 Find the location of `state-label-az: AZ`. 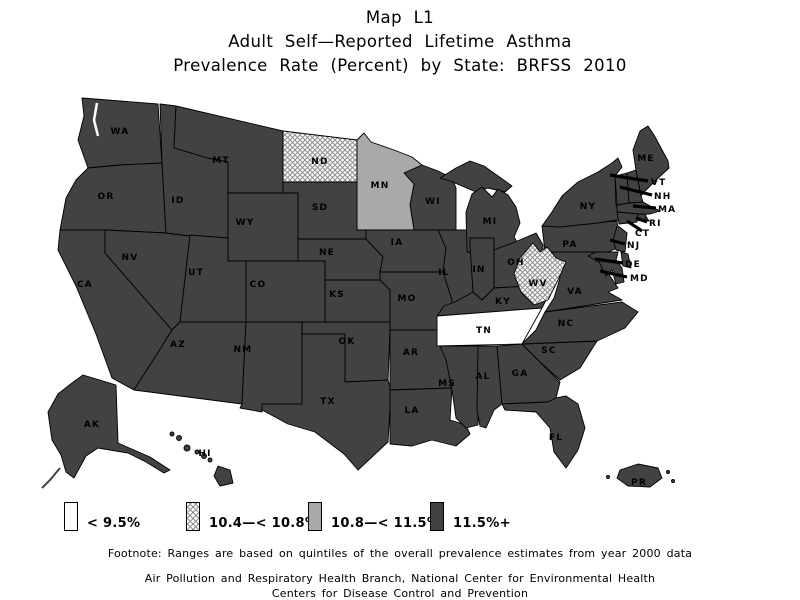

state-label-az: AZ is located at coordinates (178, 345).